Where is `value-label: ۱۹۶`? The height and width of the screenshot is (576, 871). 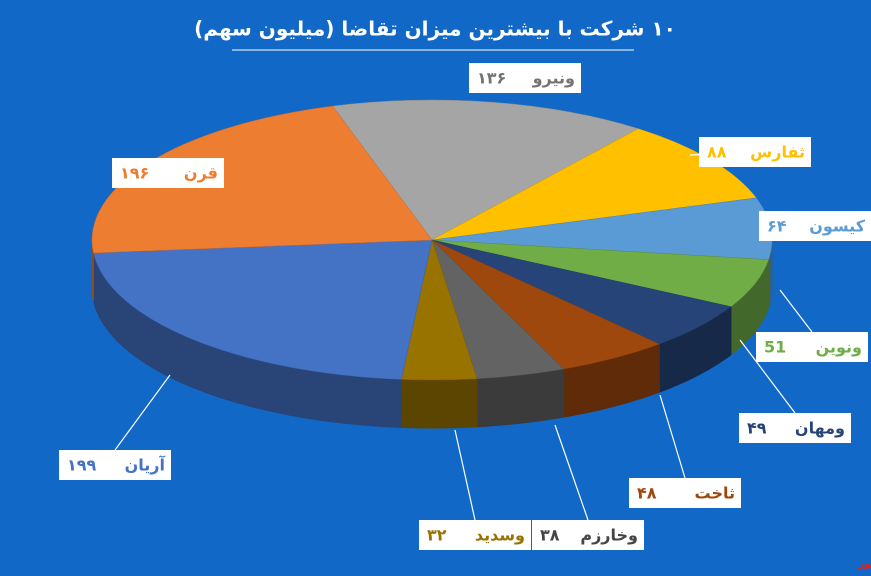 value-label: ۱۹۶ is located at coordinates (134, 173).